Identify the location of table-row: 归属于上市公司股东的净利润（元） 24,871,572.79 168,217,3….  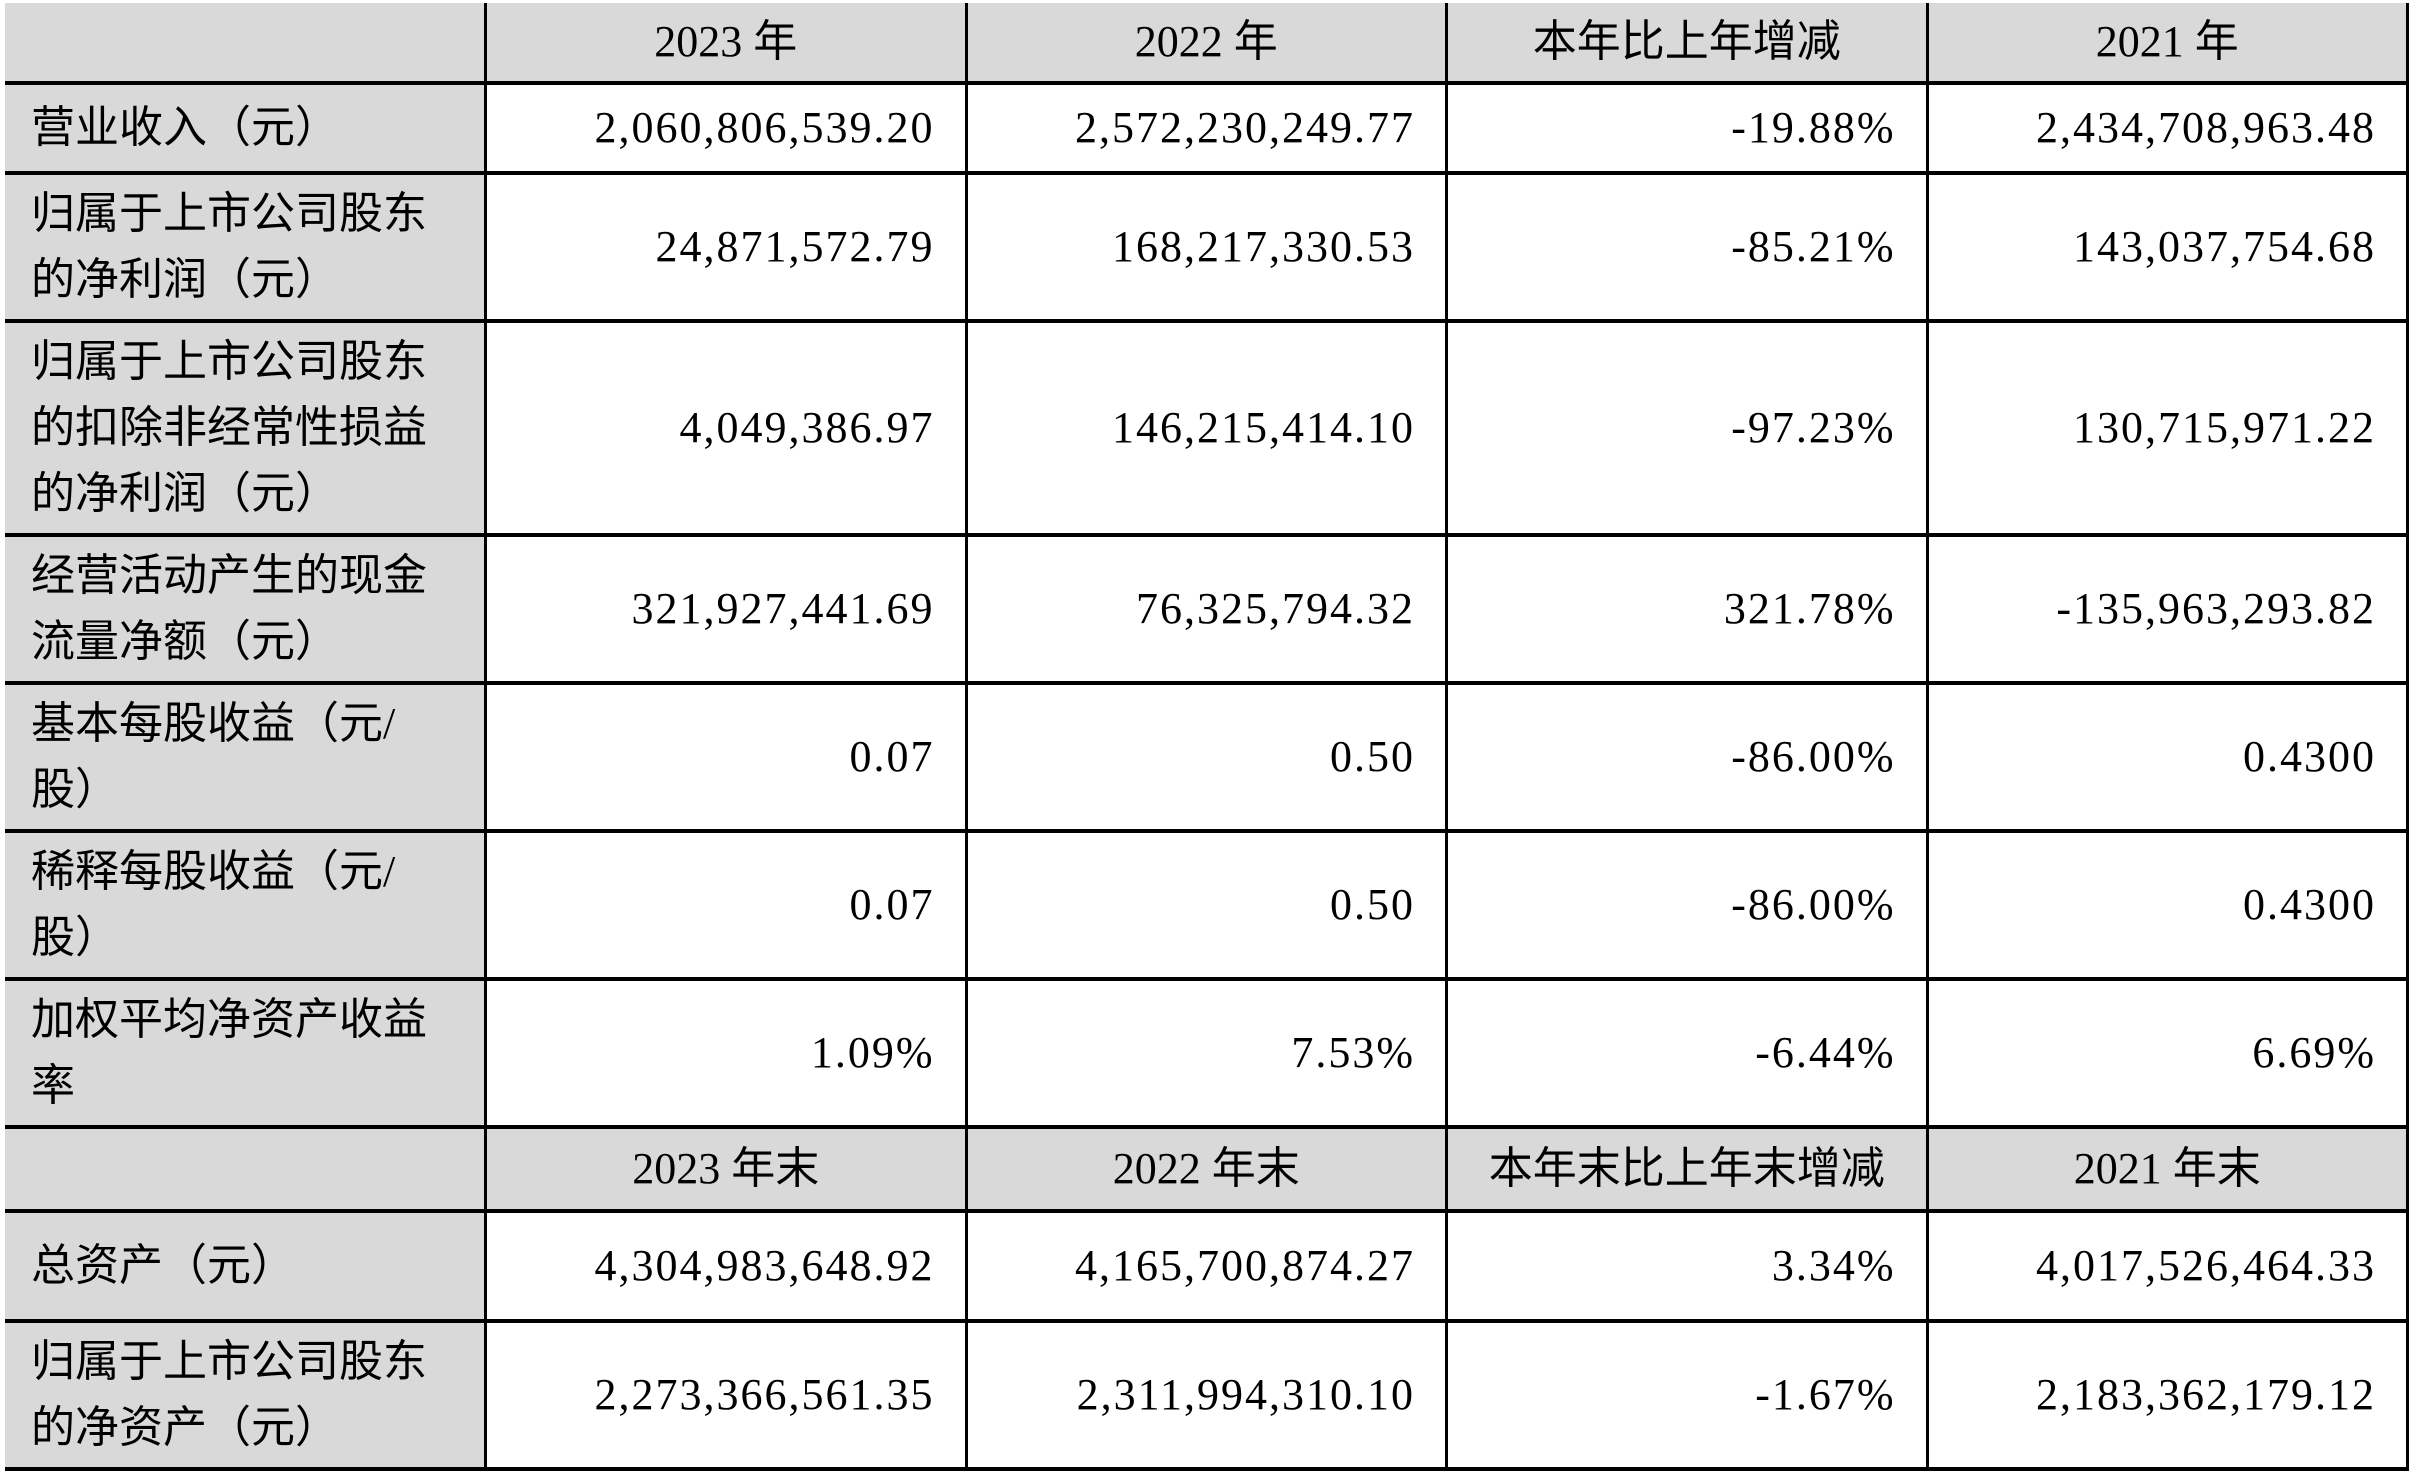
(1207, 247).